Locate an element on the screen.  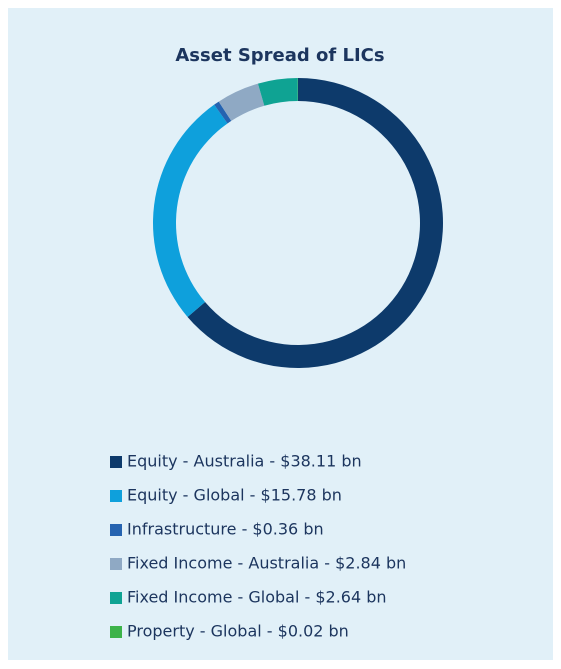
chart-title: Asset Spread of LICs is located at coordinates (279, 55).